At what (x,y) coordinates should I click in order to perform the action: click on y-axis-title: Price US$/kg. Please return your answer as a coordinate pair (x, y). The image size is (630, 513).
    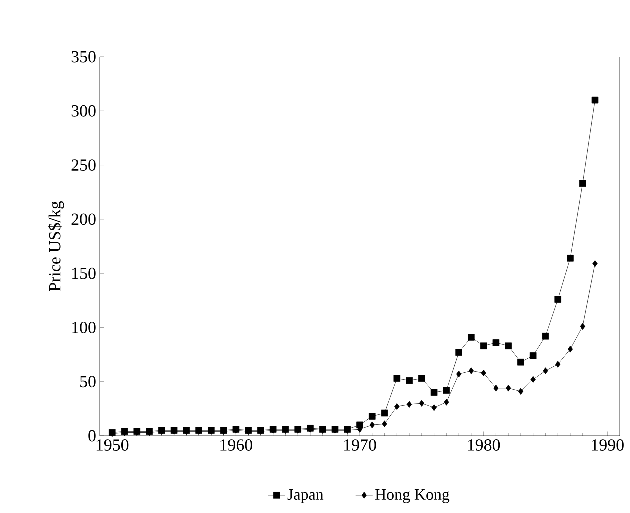
    Looking at the image, I should click on (56, 246).